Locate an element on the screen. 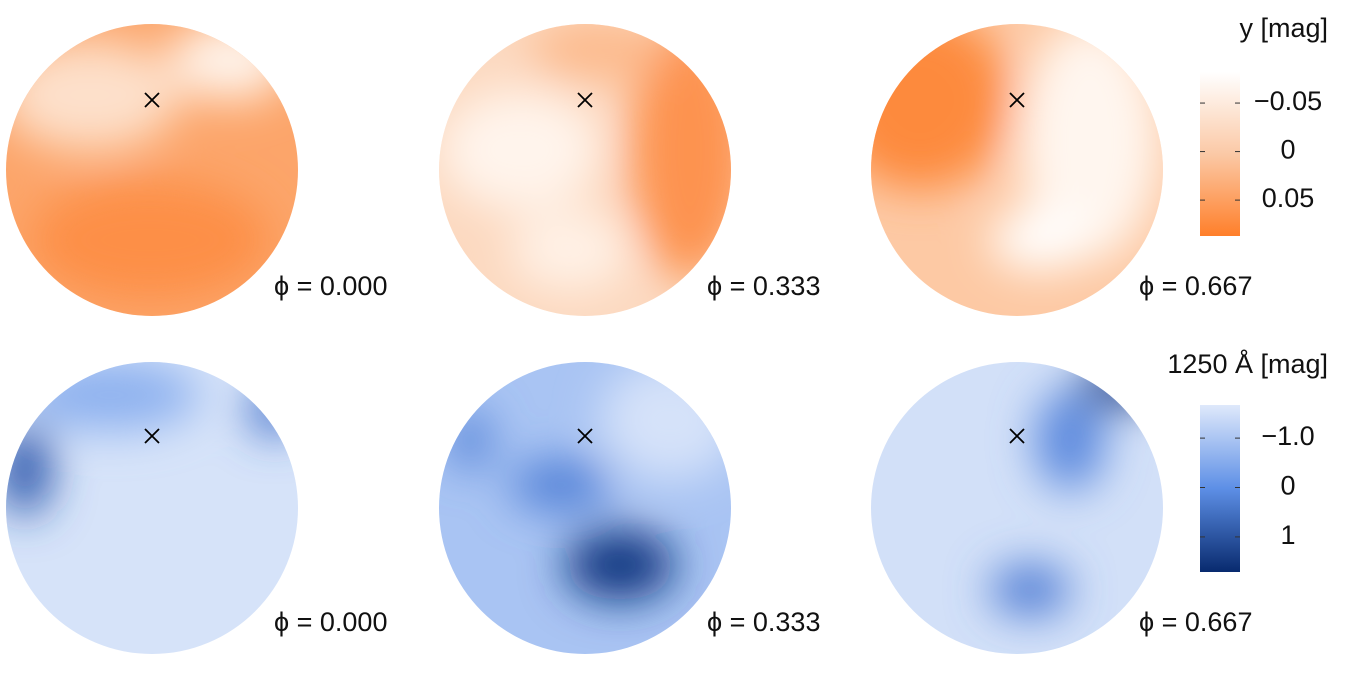 The height and width of the screenshot is (675, 1350). colorbar-tick-label: 0.05 is located at coordinates (1288, 198).